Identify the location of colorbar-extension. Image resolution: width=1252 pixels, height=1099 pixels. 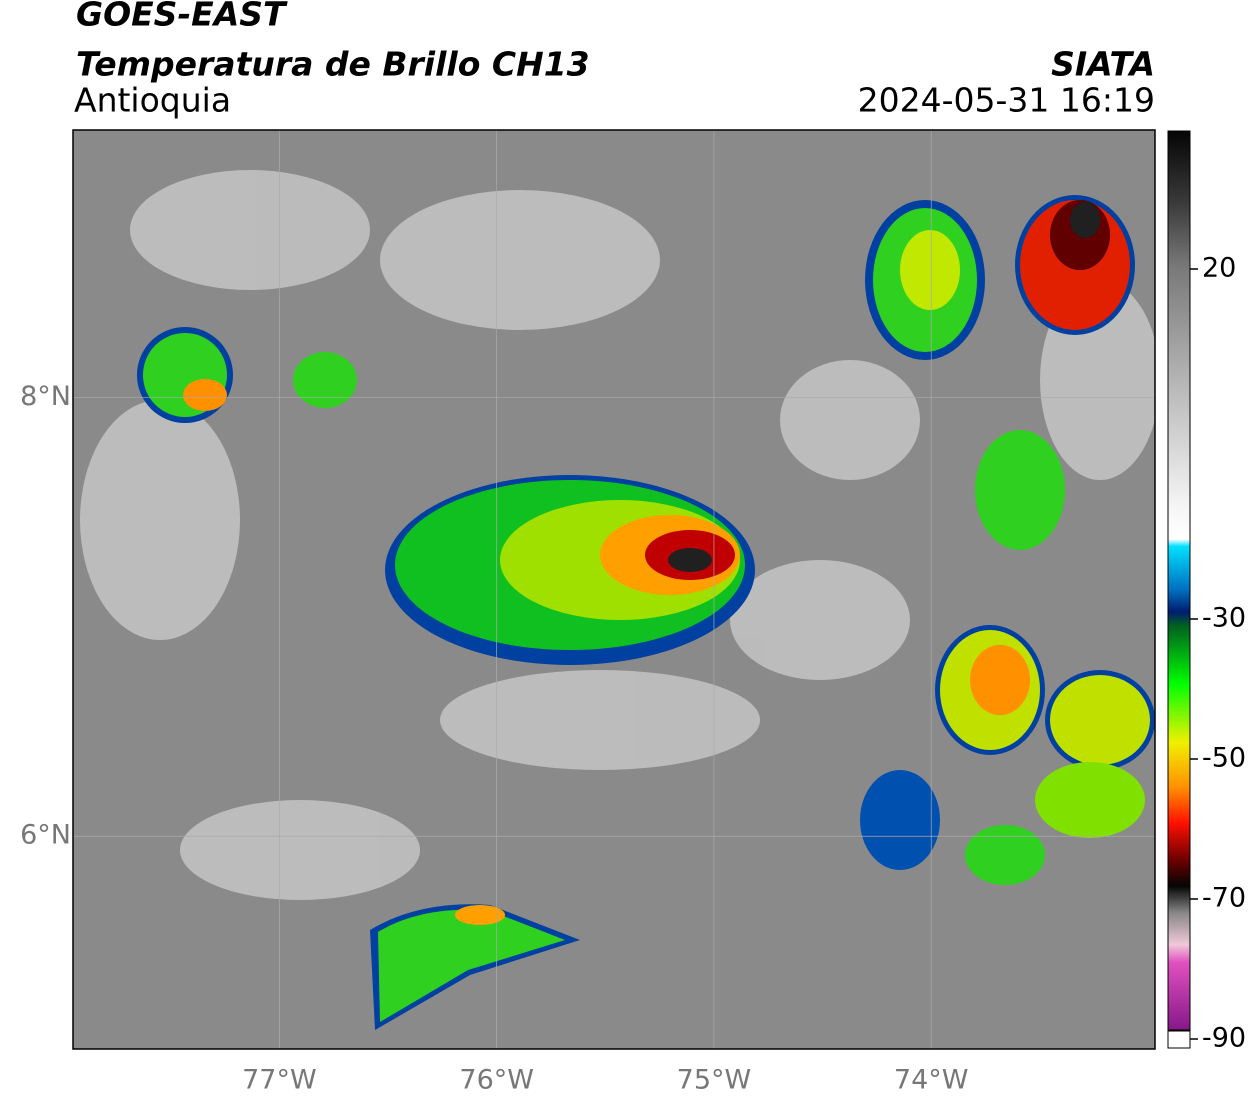
(1179, 1039).